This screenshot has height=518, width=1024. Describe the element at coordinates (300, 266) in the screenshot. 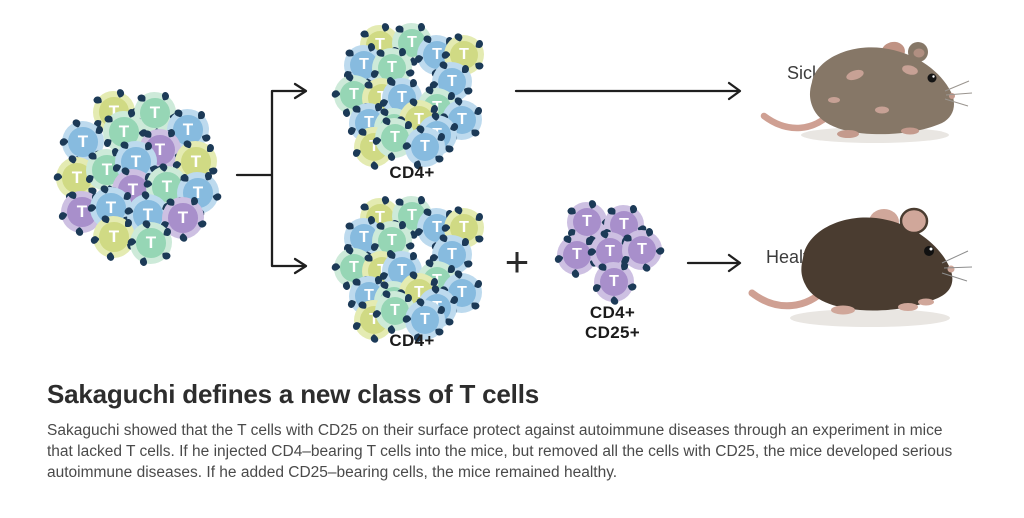

I see `branch-arrowhead-bottom-icon` at that location.